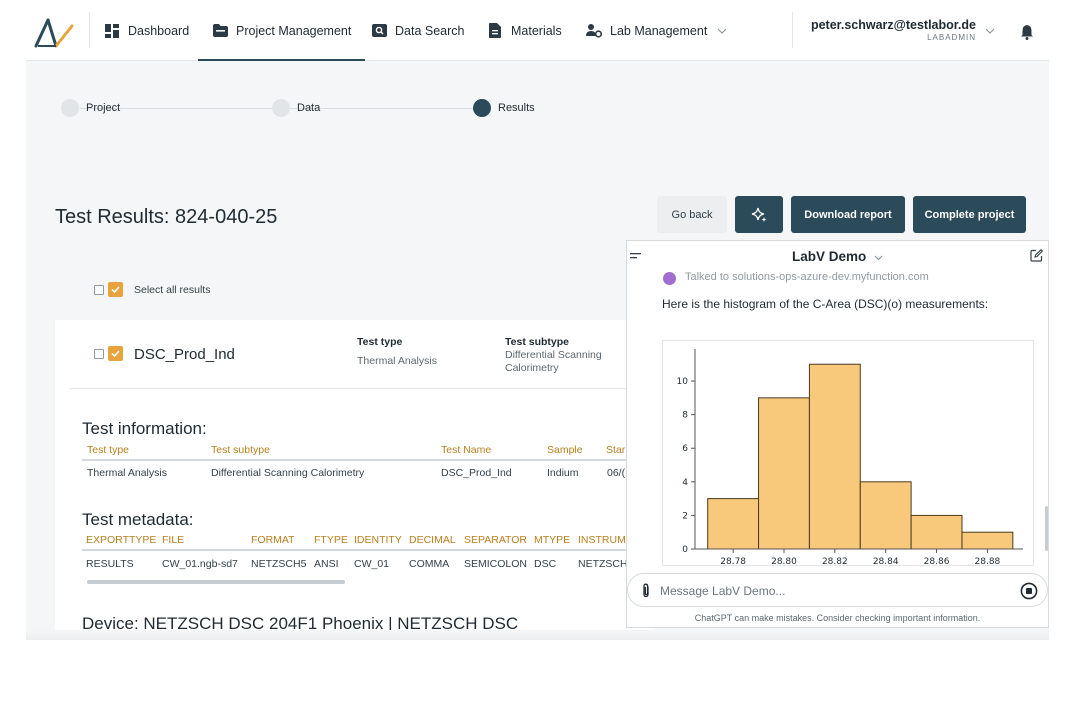  What do you see at coordinates (990, 31) in the screenshot?
I see `user-menu-chevron-icon` at bounding box center [990, 31].